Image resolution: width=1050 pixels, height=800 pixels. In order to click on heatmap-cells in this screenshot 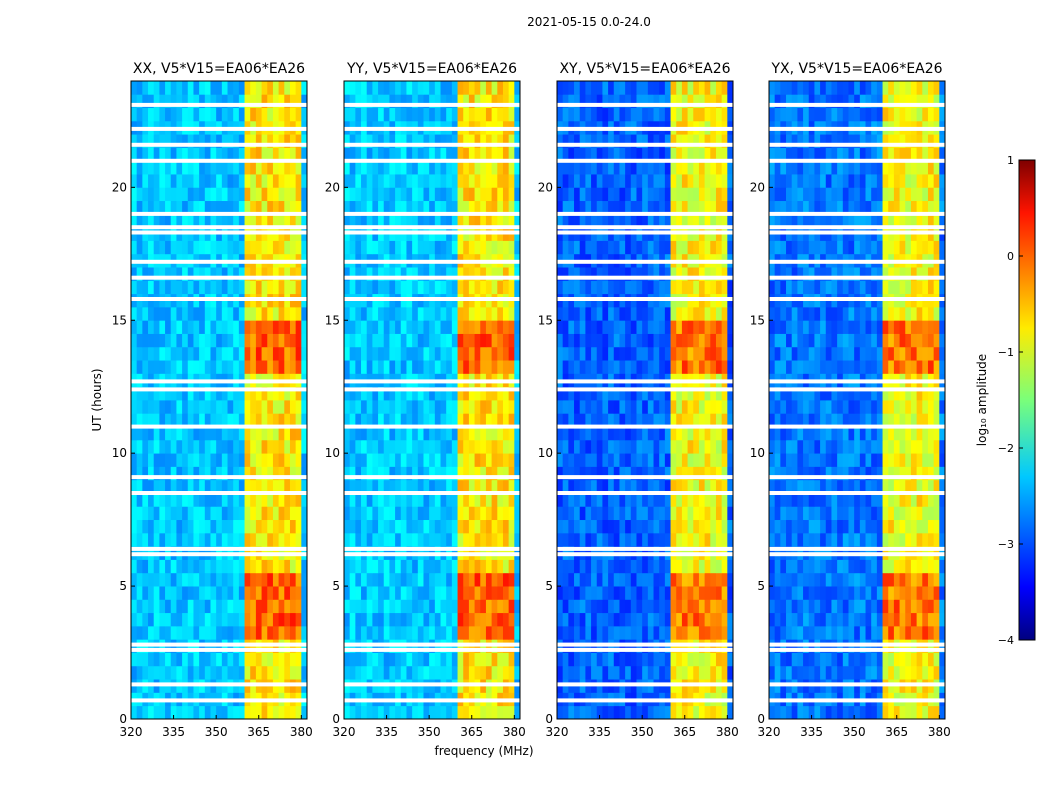, I will do `click(857, 400)`.